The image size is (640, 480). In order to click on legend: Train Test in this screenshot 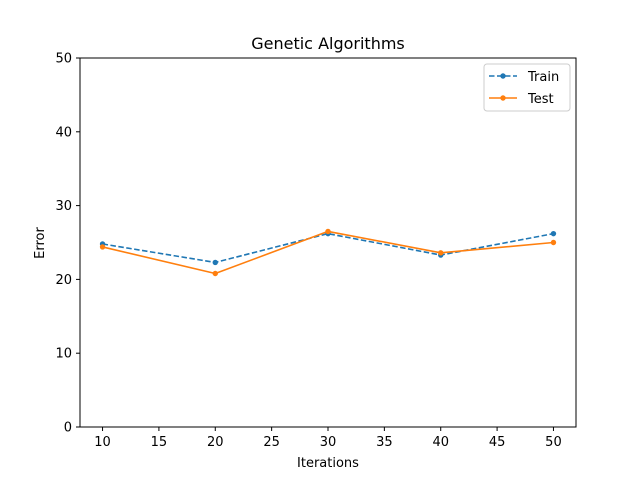, I will do `click(527, 87)`.